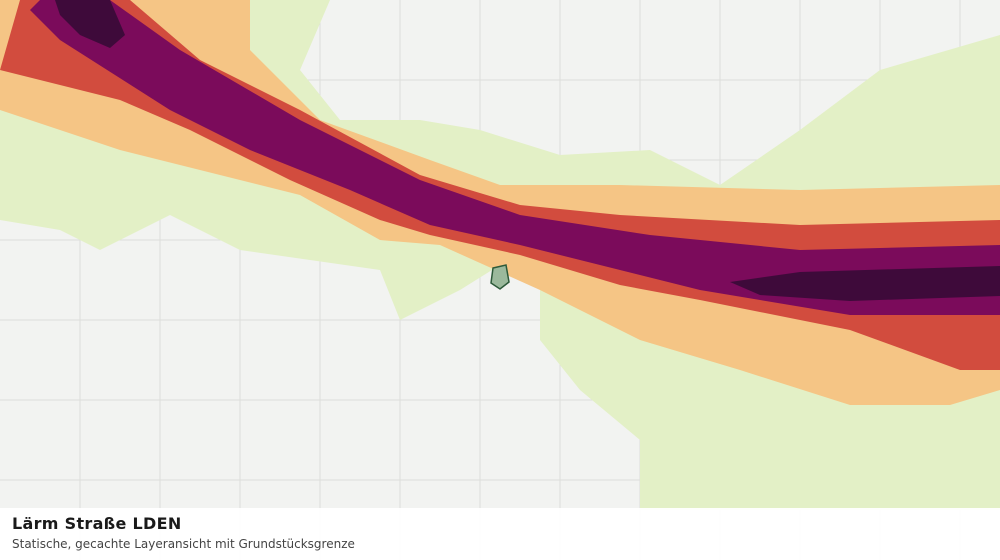  What do you see at coordinates (97, 523) in the screenshot?
I see `map-title: Lärm Straße LDEN` at bounding box center [97, 523].